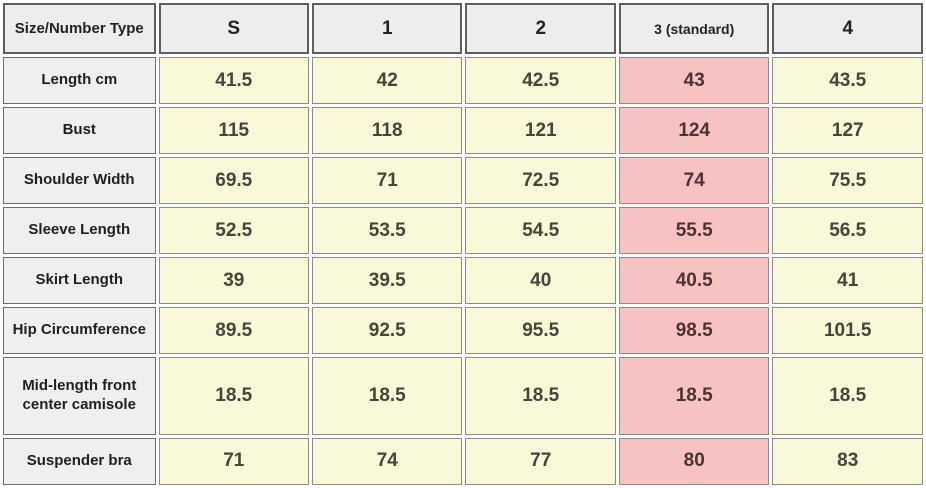  What do you see at coordinates (387, 28) in the screenshot?
I see `column-header-cell: 1` at bounding box center [387, 28].